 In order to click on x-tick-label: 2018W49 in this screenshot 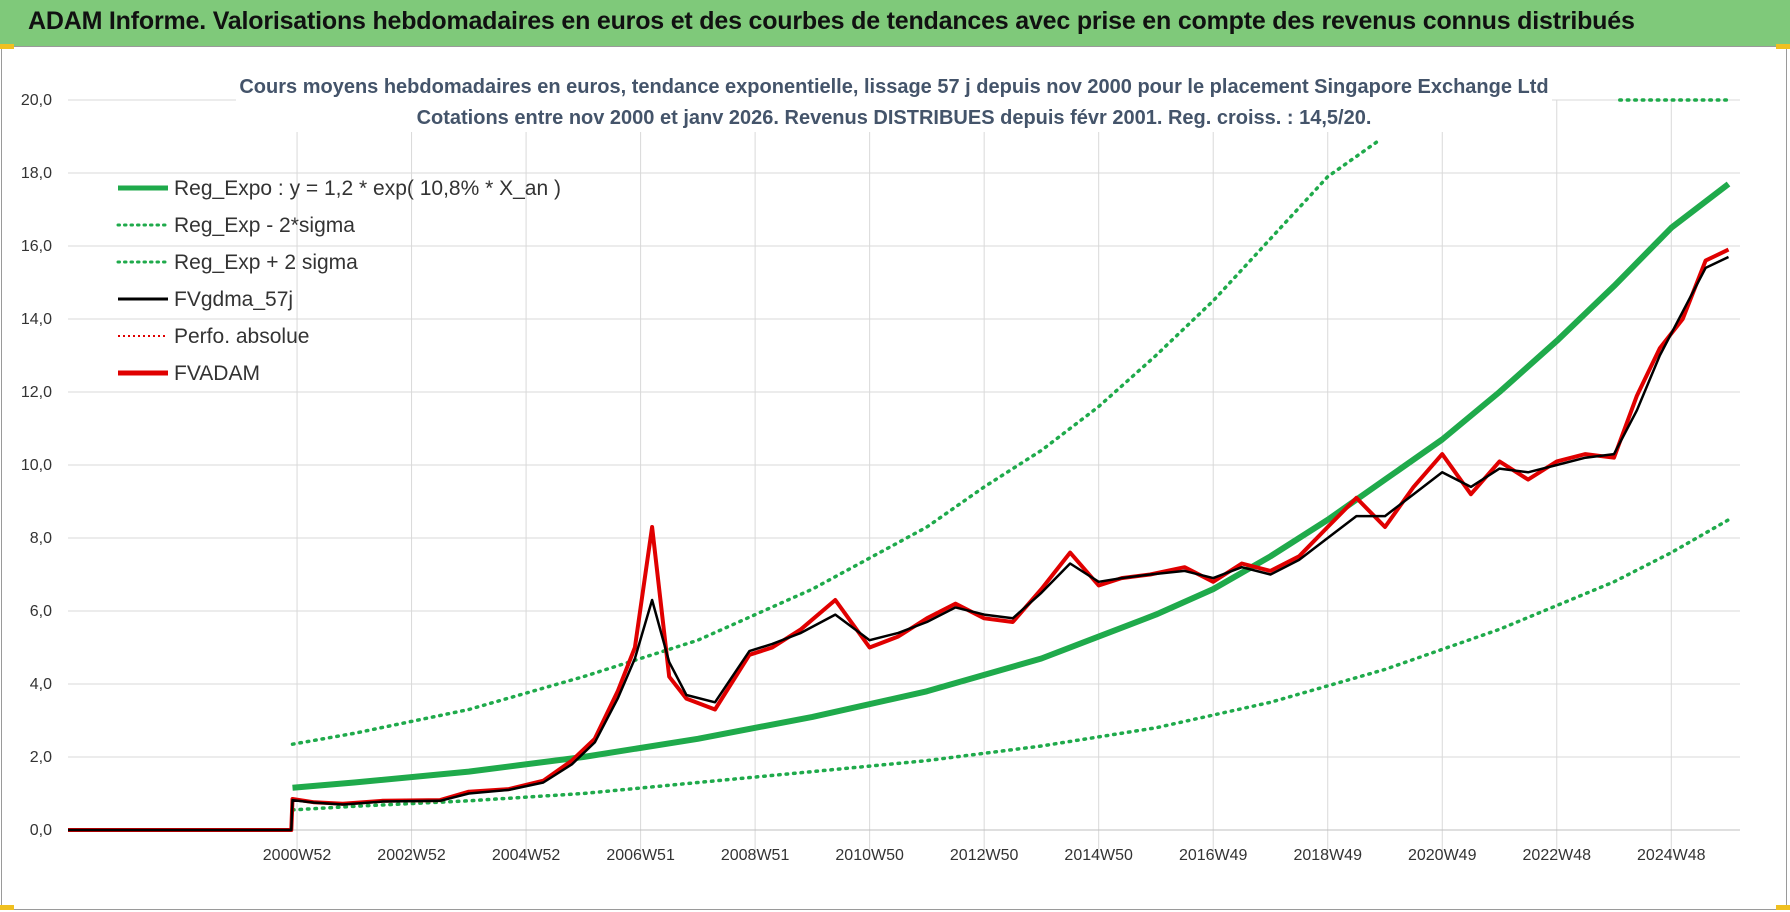, I will do `click(1327, 855)`.